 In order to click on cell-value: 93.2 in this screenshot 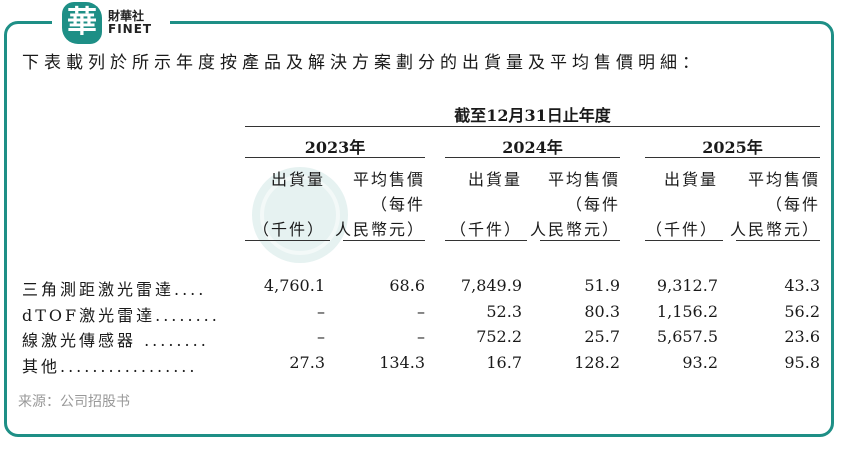, I will do `click(700, 362)`.